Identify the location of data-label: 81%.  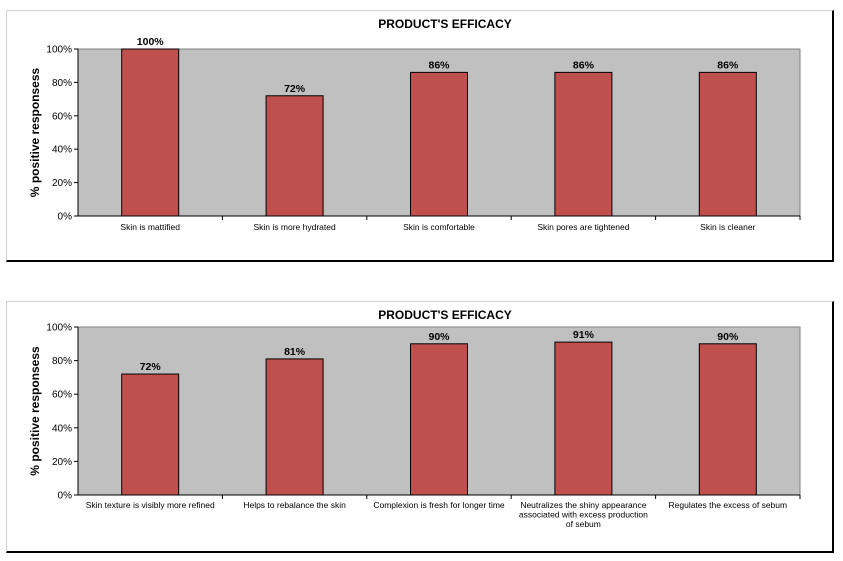
(295, 352).